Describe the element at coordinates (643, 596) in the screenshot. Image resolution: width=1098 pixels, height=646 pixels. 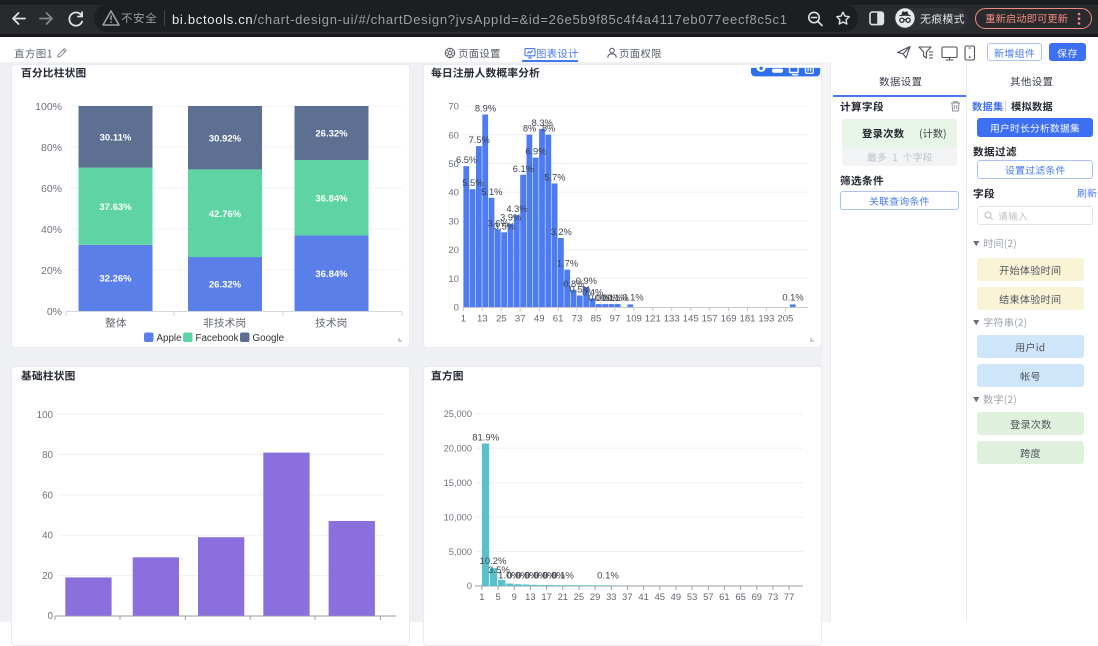
I see `svg-text: 41` at that location.